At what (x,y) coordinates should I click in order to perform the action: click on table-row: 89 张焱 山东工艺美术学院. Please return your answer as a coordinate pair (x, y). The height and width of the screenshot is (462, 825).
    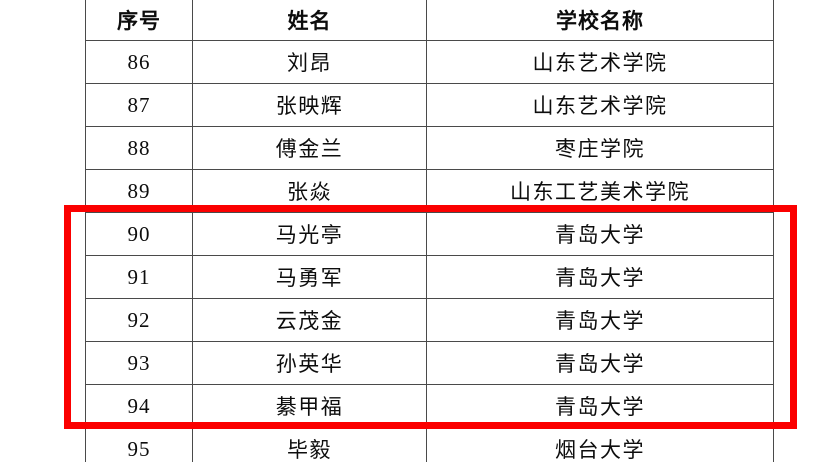
    Looking at the image, I should click on (429, 191).